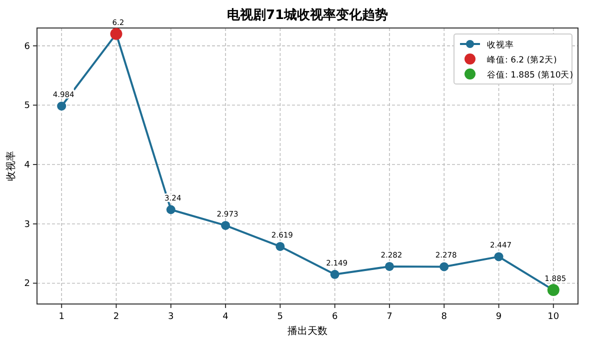  Describe the element at coordinates (307, 15) in the screenshot. I see `chart-title: 电视剧71城收视率变化趋势` at that location.